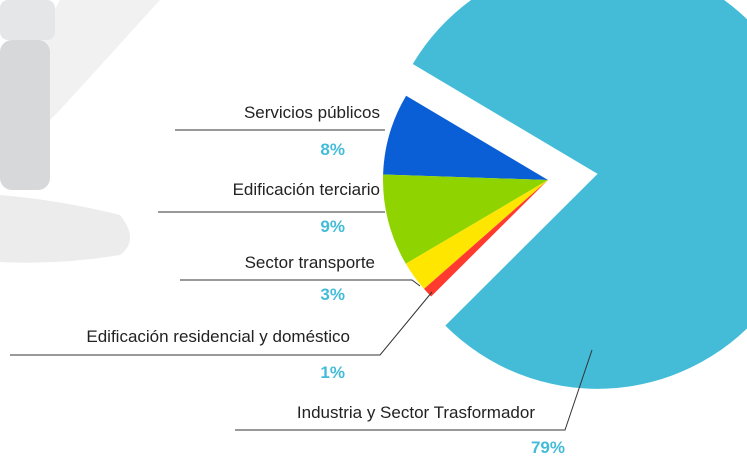 The image size is (747, 463). Describe the element at coordinates (306, 189) in the screenshot. I see `category-label: Edificación terciario` at that location.